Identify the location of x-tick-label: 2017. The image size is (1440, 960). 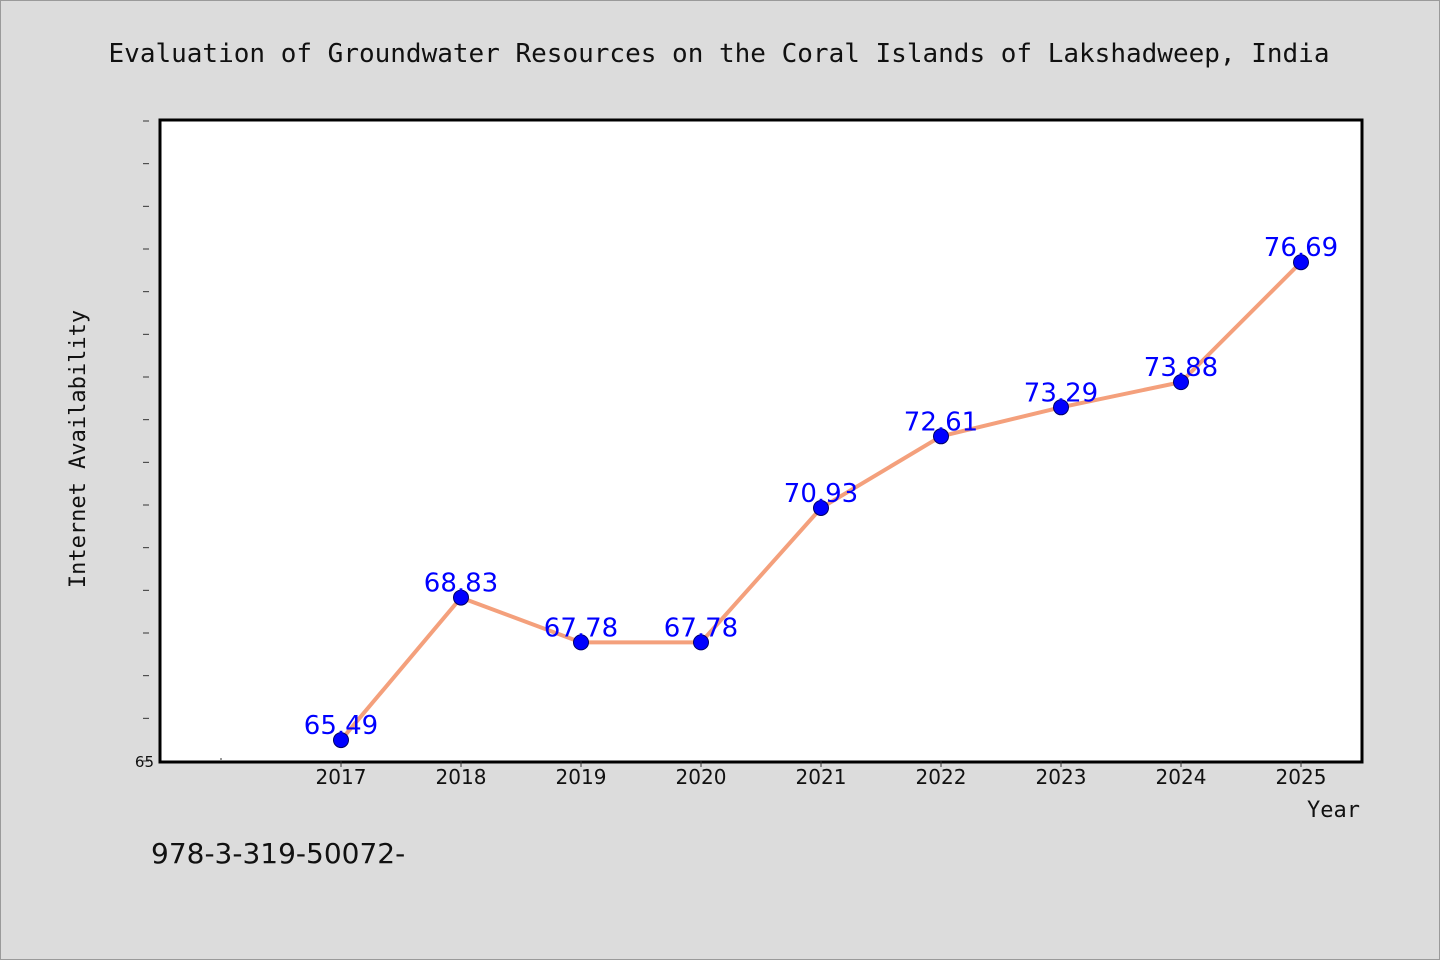
(341, 777).